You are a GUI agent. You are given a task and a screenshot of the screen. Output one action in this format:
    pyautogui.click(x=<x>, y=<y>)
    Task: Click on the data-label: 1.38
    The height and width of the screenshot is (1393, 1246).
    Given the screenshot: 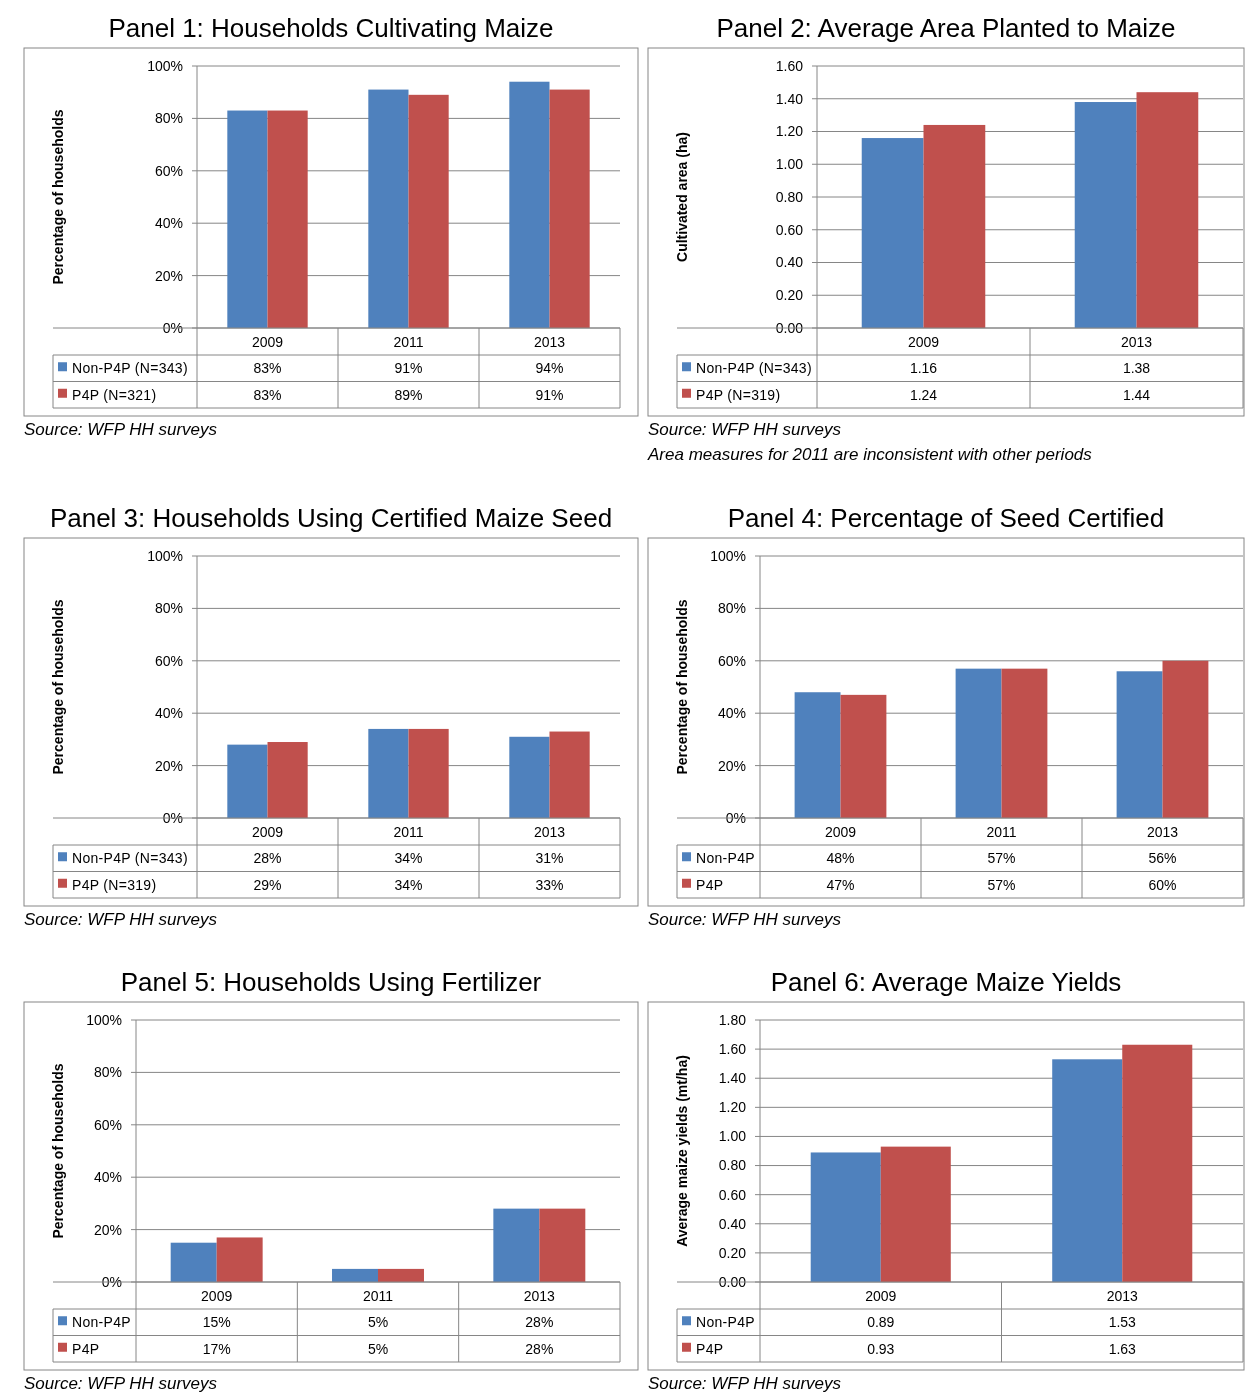 What is the action you would take?
    pyautogui.click(x=1136, y=368)
    